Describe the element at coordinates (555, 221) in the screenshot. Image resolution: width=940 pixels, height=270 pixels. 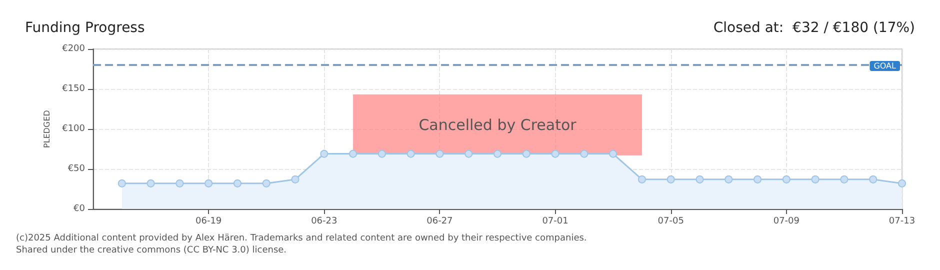
I see `x-tick-label: 07-01` at that location.